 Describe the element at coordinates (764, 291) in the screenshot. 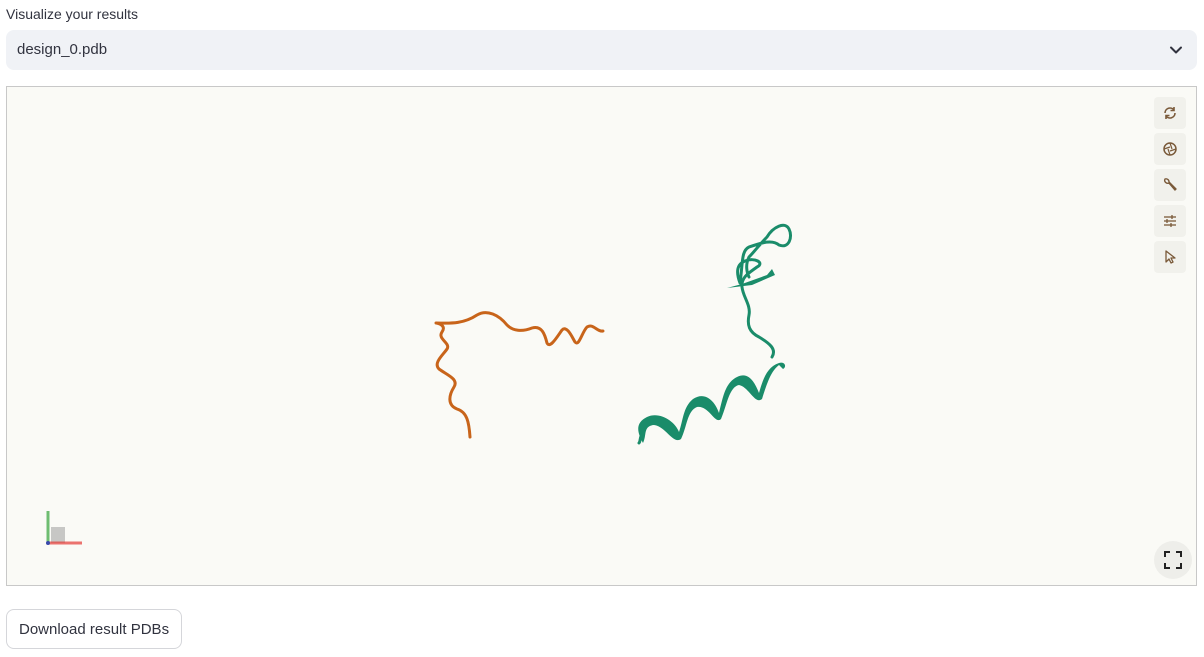

I see `chain-b-coil` at that location.